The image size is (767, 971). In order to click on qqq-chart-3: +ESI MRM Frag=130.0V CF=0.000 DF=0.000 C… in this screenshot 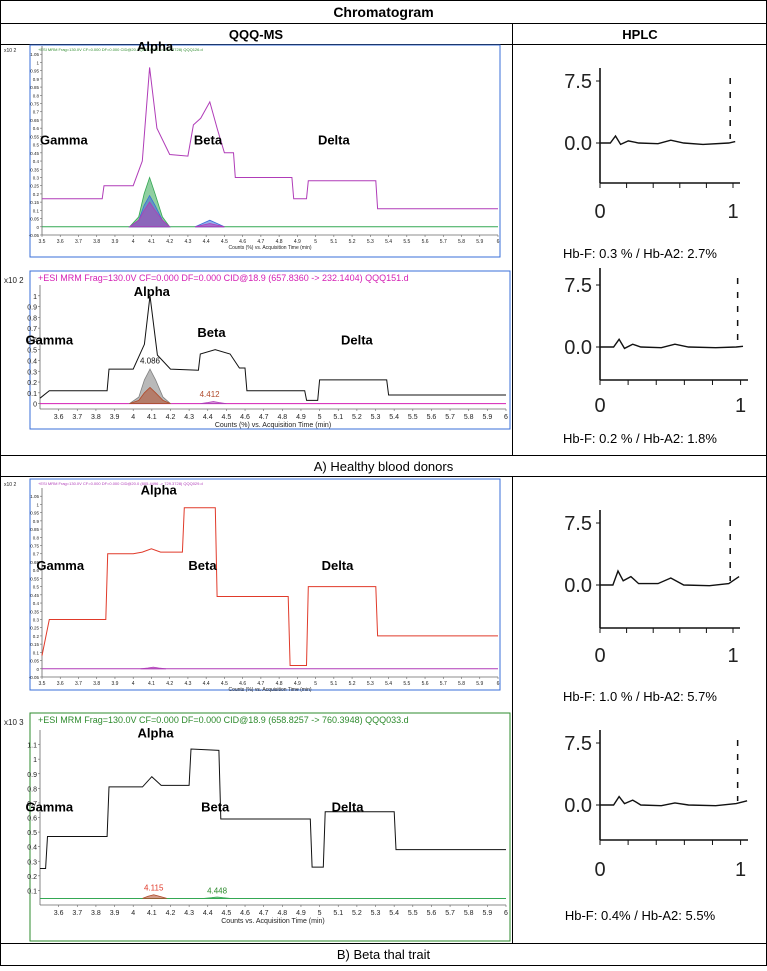, I will do `click(252, 585)`.